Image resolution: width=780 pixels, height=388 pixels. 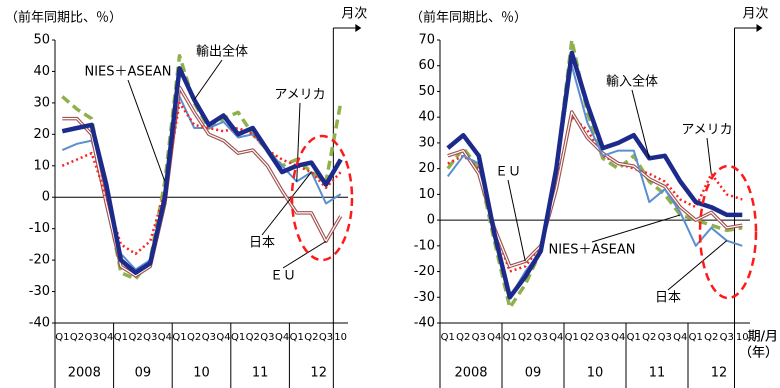 What do you see at coordinates (222, 52) in the screenshot?
I see `series-label: 輸出全体` at bounding box center [222, 52].